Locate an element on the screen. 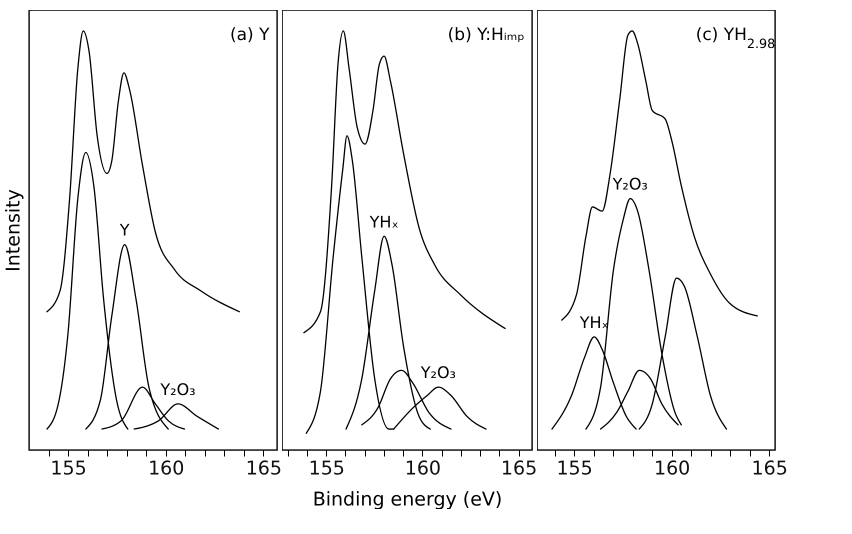 This screenshot has width=852, height=534. annotation: Y is located at coordinates (124, 230).